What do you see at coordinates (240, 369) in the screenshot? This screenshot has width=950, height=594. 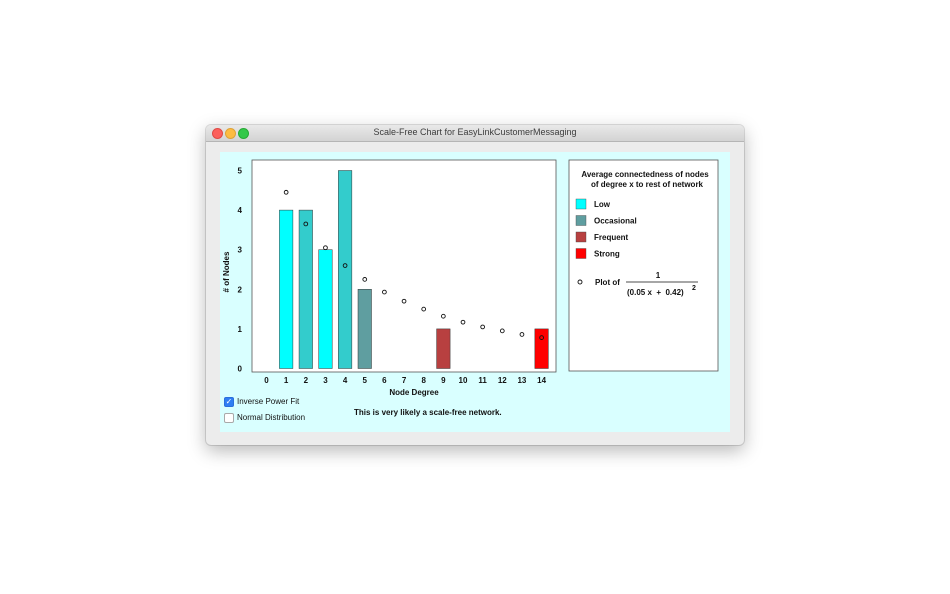 I see `y-tick-label: 0` at bounding box center [240, 369].